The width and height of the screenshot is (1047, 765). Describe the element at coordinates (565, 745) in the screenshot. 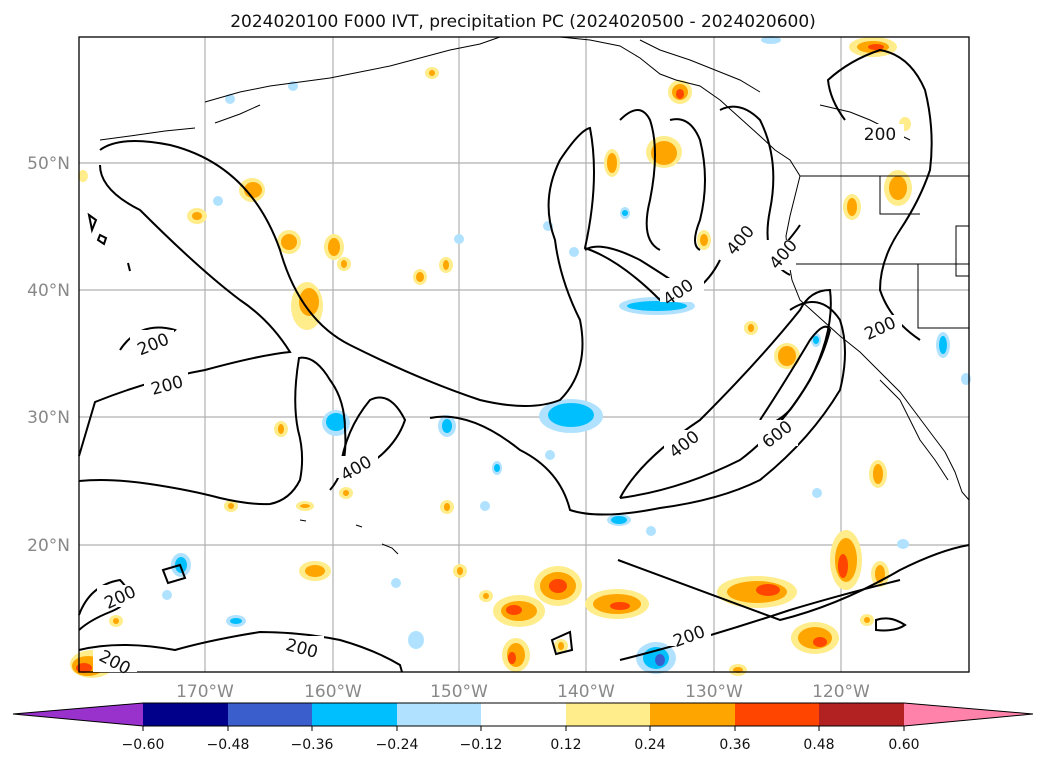

I see `colorbar-tick-label: 0.12` at that location.